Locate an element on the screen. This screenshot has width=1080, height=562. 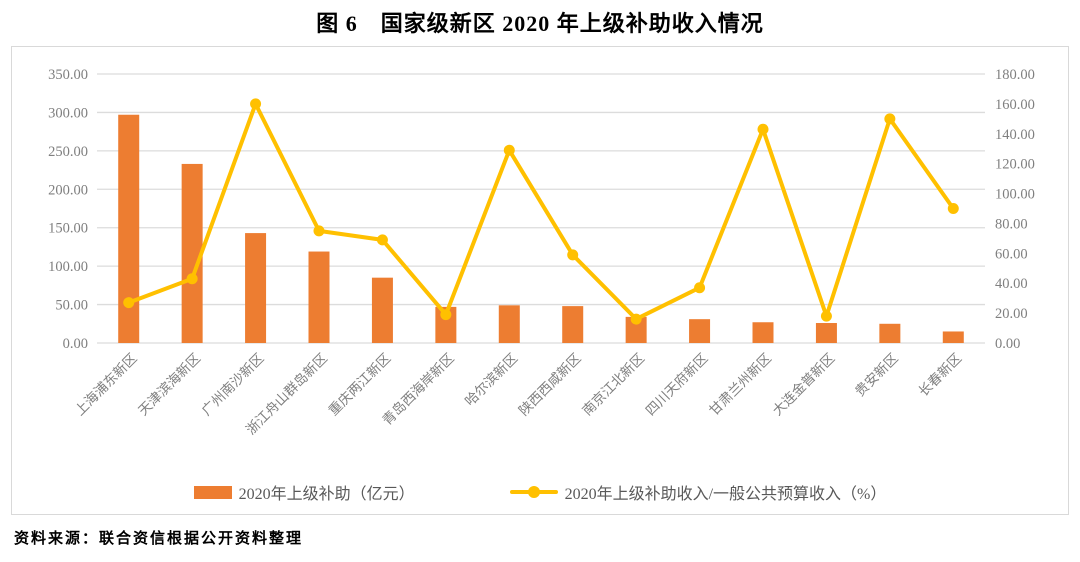
y-axis-right-tick-label: 180.00 is located at coordinates (1015, 75).